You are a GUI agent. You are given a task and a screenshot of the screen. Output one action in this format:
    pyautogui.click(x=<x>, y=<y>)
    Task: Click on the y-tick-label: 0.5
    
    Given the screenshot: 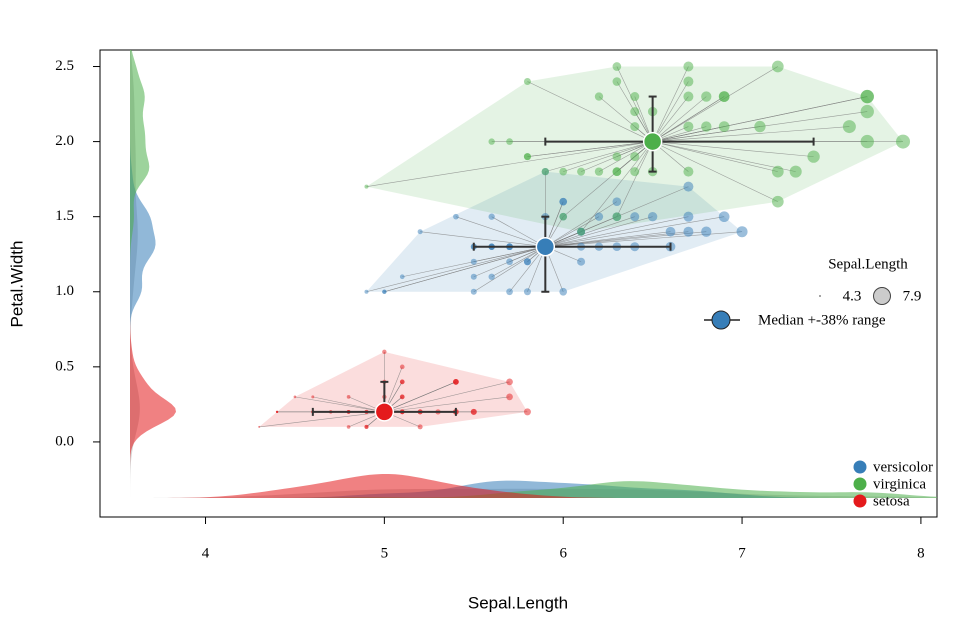 What is the action you would take?
    pyautogui.click(x=64, y=366)
    